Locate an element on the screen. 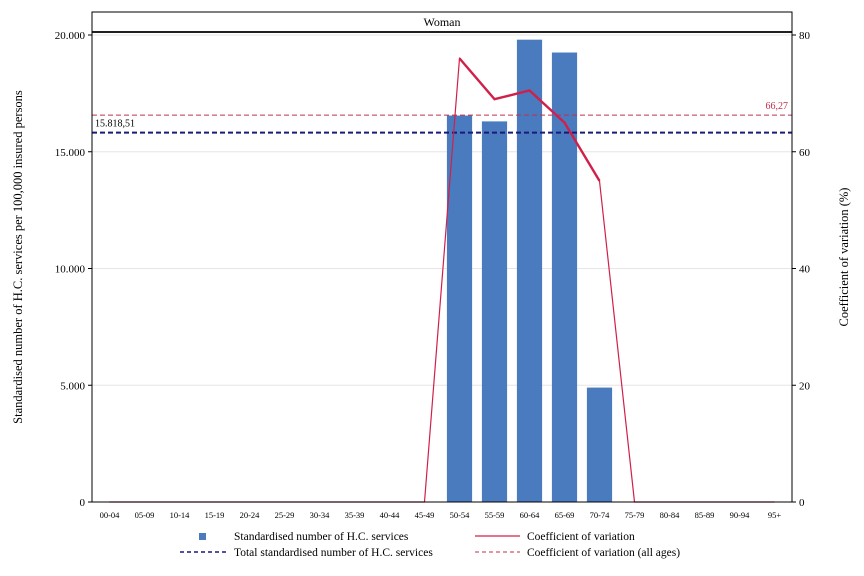 The image size is (864, 576). legend-label: Coefficient of variation (all ages) is located at coordinates (603, 553).